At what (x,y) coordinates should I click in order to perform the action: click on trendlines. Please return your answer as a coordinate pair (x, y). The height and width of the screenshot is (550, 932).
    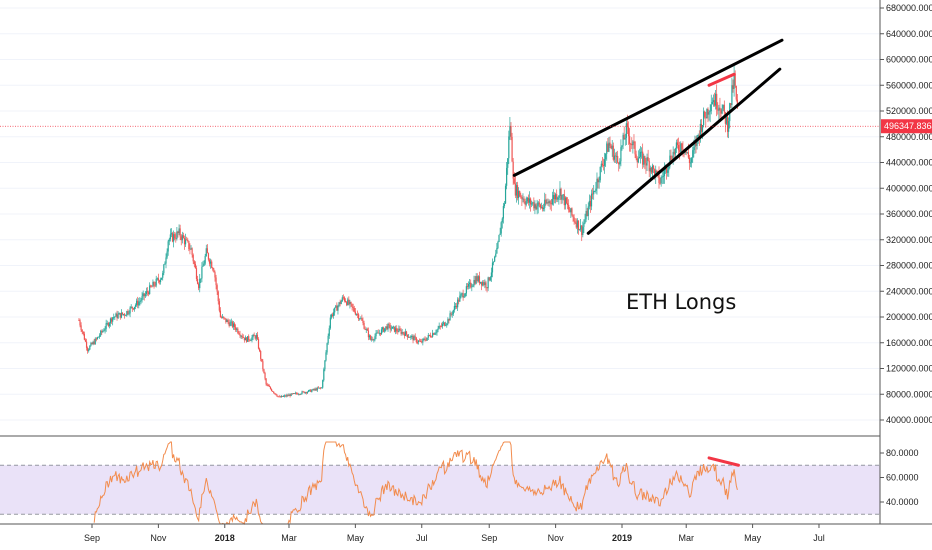
    Looking at the image, I should click on (648, 136).